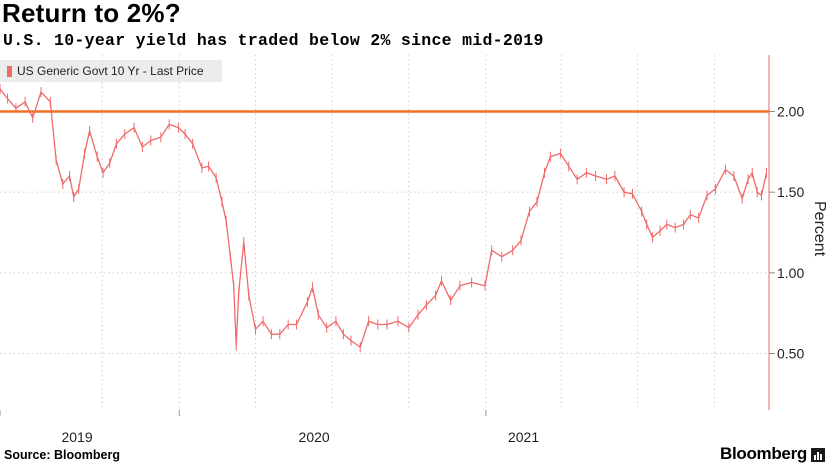 This screenshot has width=831, height=468. What do you see at coordinates (790, 273) in the screenshot?
I see `y-tick-label: 1.00` at bounding box center [790, 273].